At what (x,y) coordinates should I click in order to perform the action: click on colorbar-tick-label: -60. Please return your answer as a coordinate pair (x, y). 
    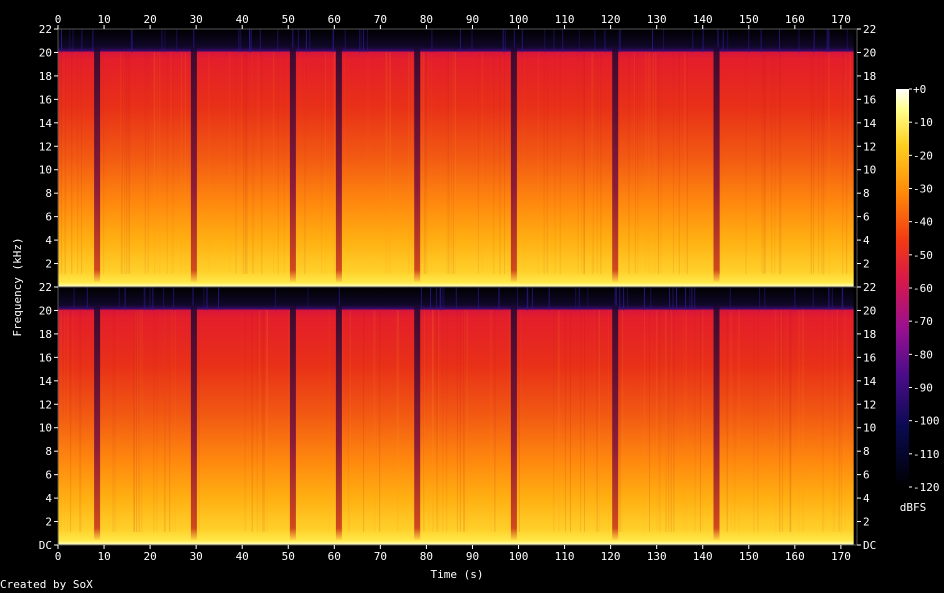
    Looking at the image, I should click on (923, 288).